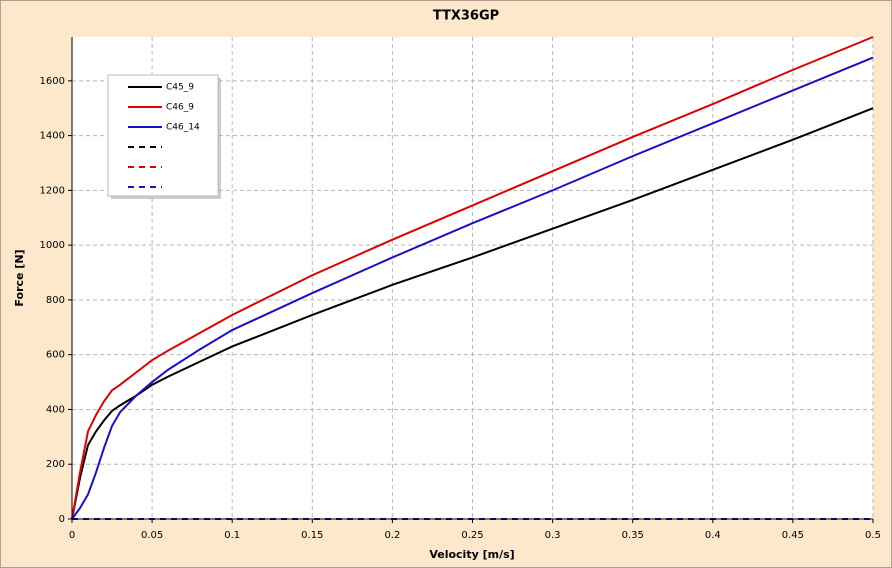 The image size is (892, 568). I want to click on x-tick-label: 0.45, so click(793, 535).